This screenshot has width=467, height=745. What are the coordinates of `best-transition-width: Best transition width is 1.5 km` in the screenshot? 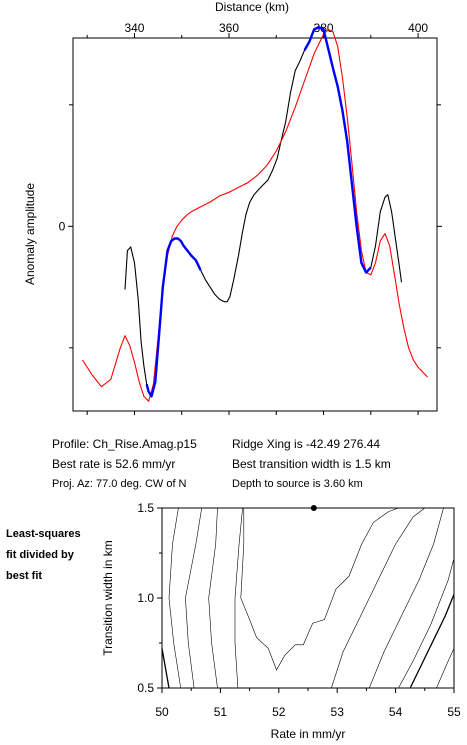 It's located at (311, 464).